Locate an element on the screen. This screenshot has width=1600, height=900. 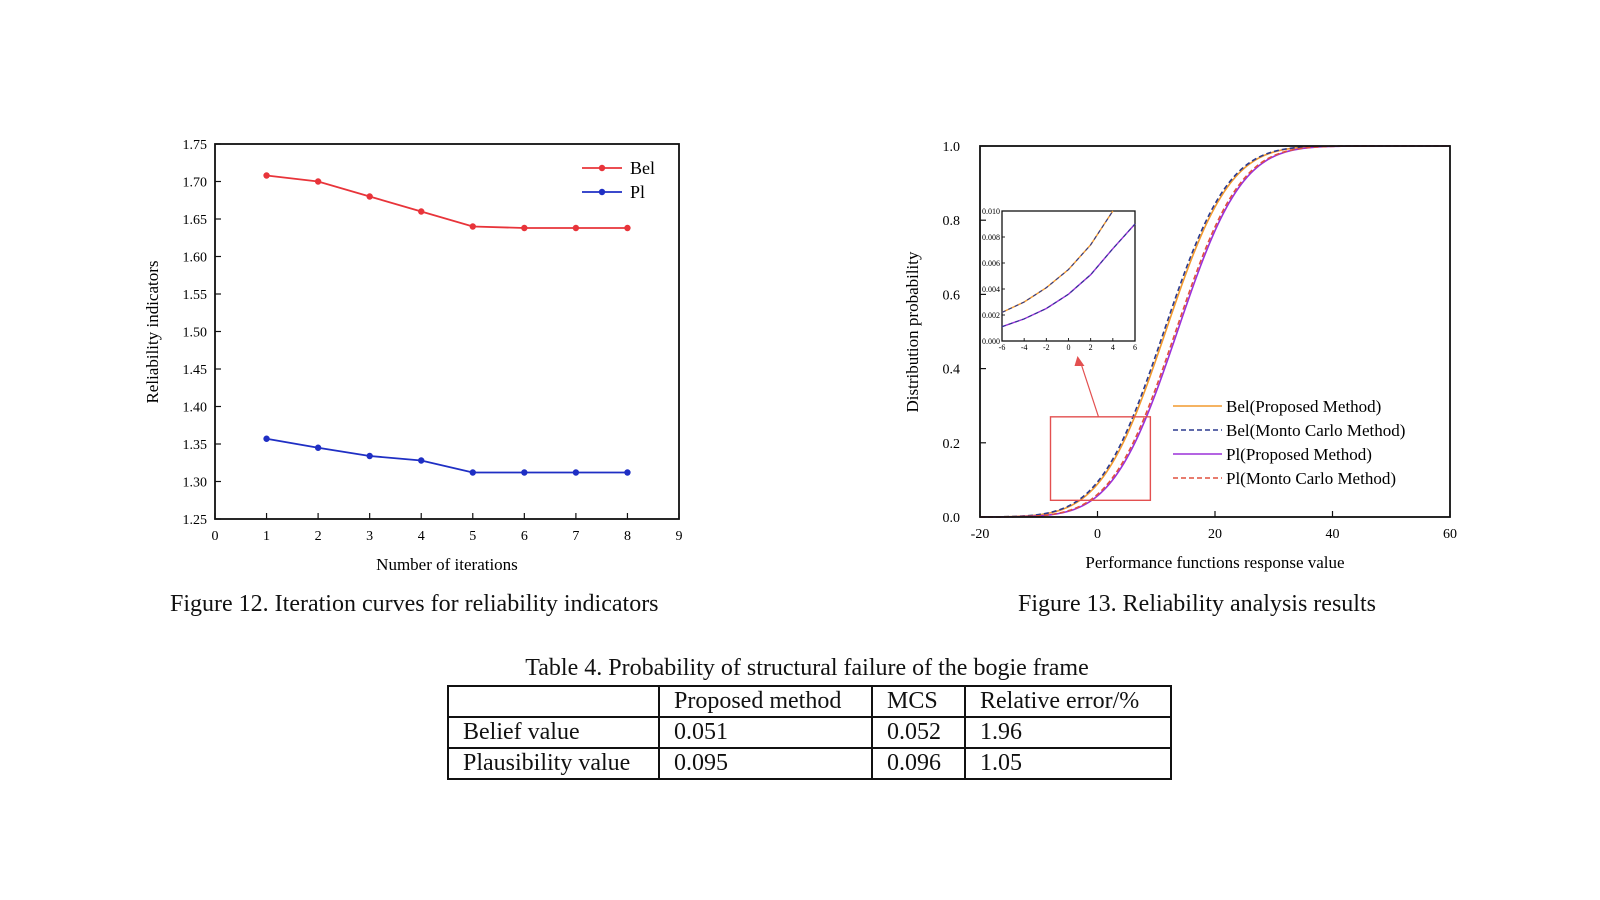
inset-y-tick-label: 0.008 is located at coordinates (991, 237).